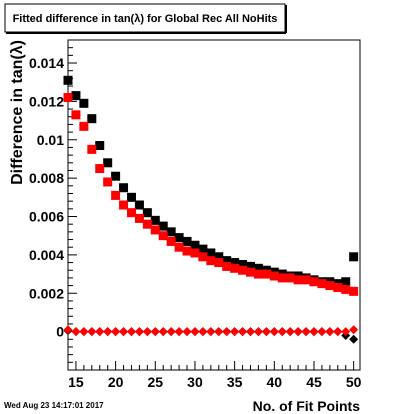  What do you see at coordinates (50, 140) in the screenshot?
I see `y-tick-label: 0.01` at bounding box center [50, 140].